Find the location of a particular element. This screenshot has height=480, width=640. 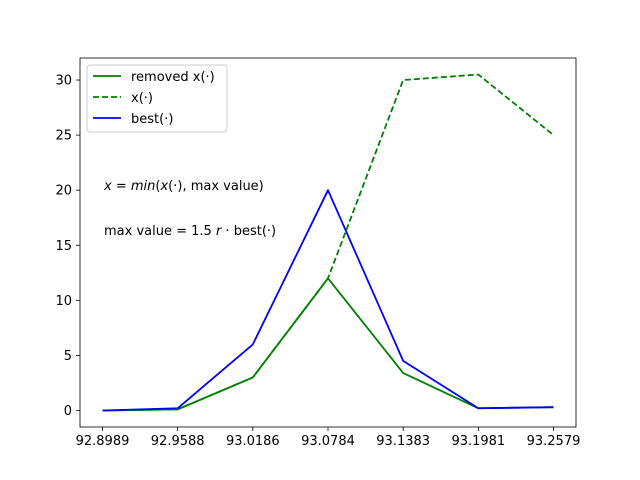

y-tick-label: 0 is located at coordinates (68, 411).